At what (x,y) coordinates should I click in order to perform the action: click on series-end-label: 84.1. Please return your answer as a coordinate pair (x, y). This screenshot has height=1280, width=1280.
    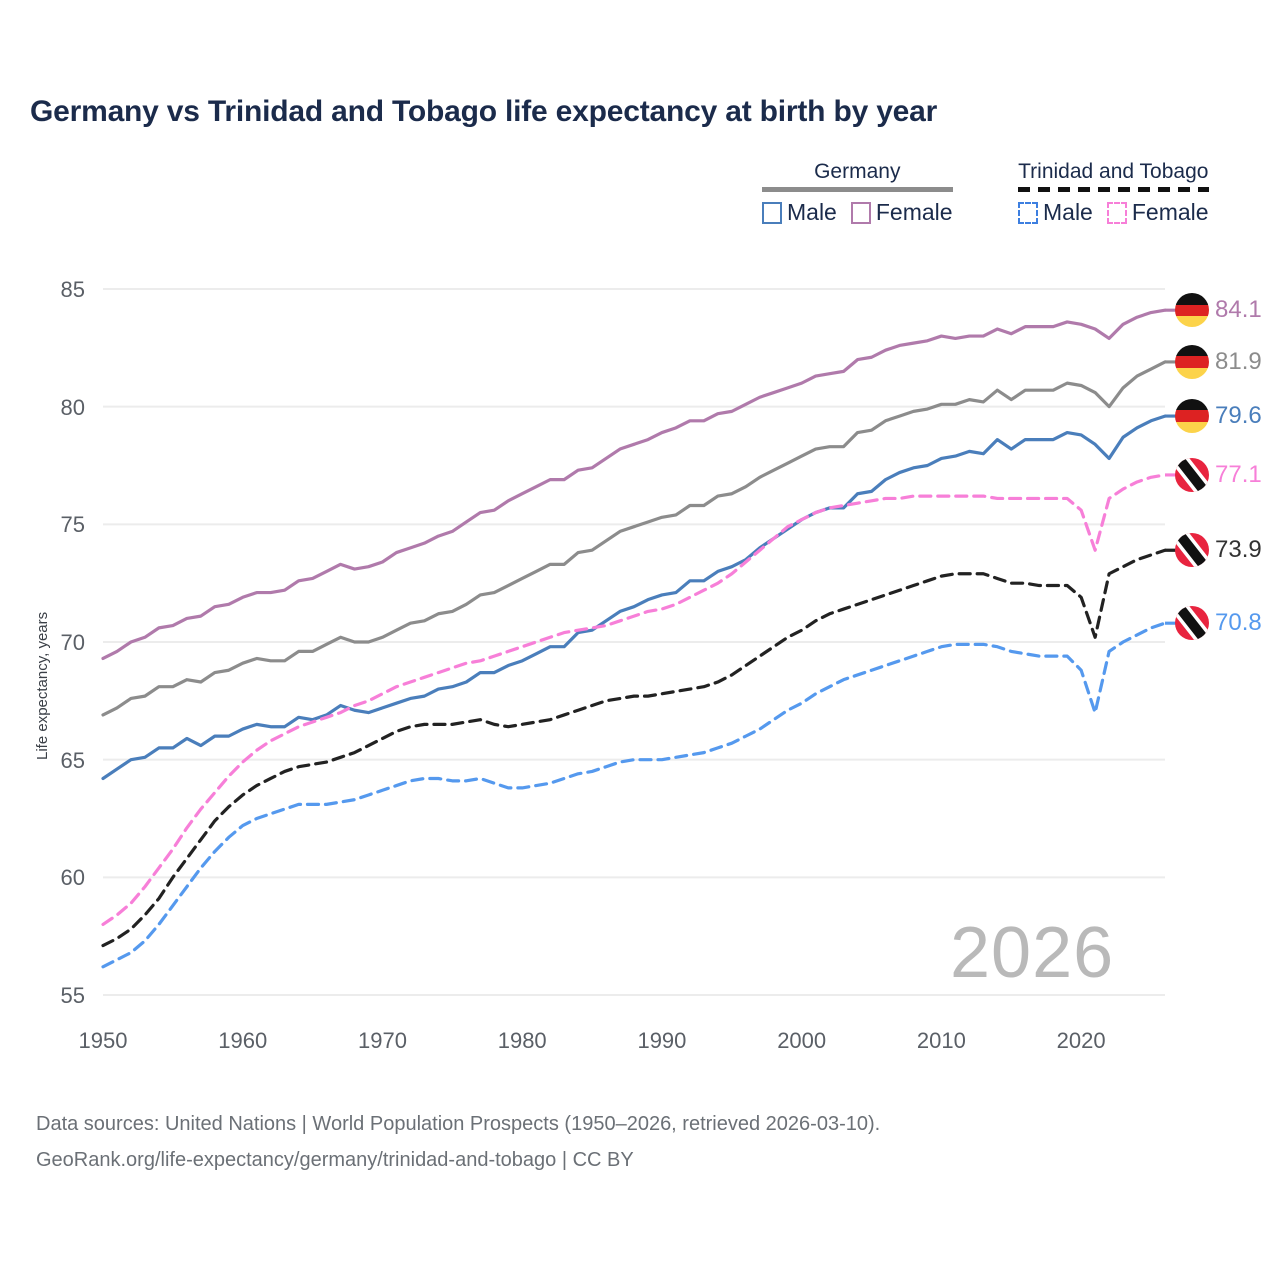
    Looking at the image, I should click on (1218, 310).